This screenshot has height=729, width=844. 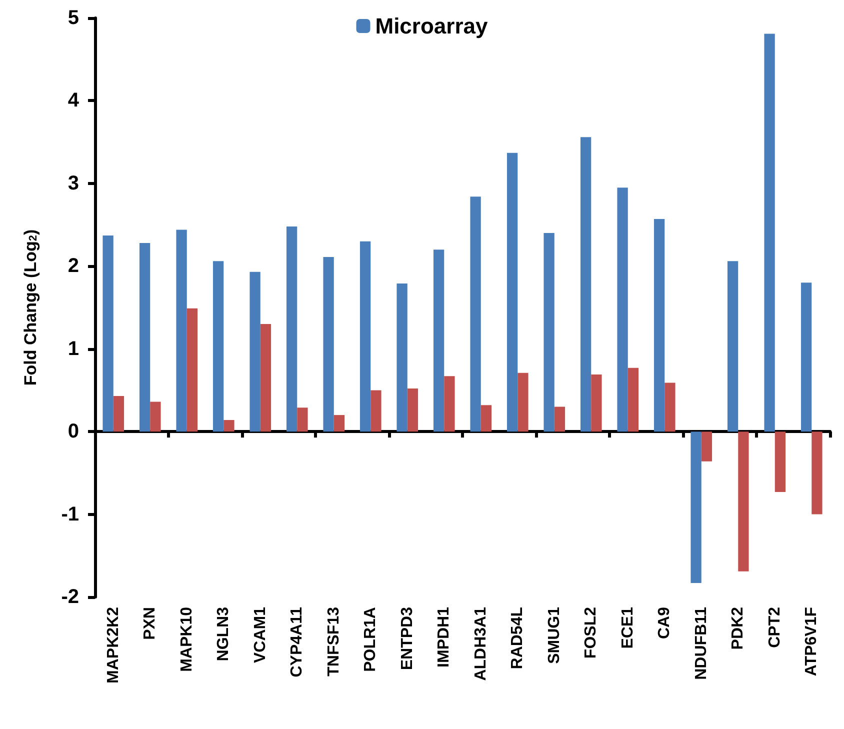 I want to click on y-tick-label: 1, so click(x=73, y=349).